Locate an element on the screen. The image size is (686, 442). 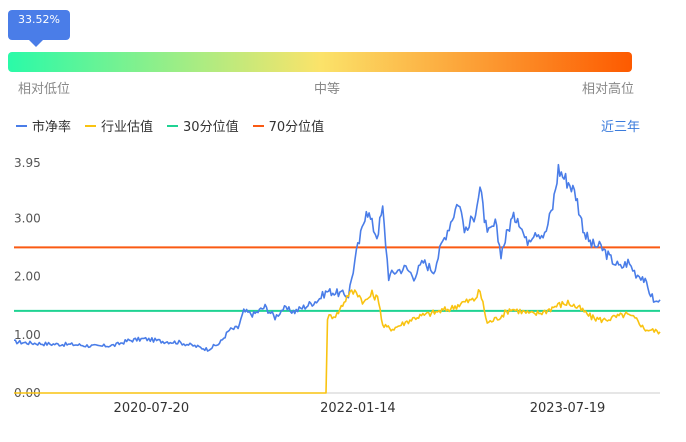
legend-label-p30: 30分位值 is located at coordinates (211, 127).